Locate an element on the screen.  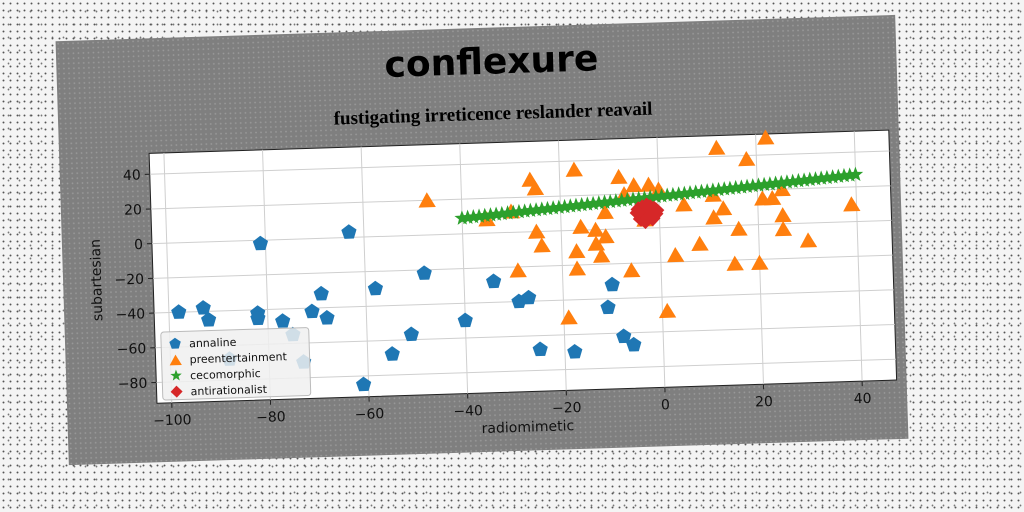
x-axis-label: radiomimetic is located at coordinates (527, 427).